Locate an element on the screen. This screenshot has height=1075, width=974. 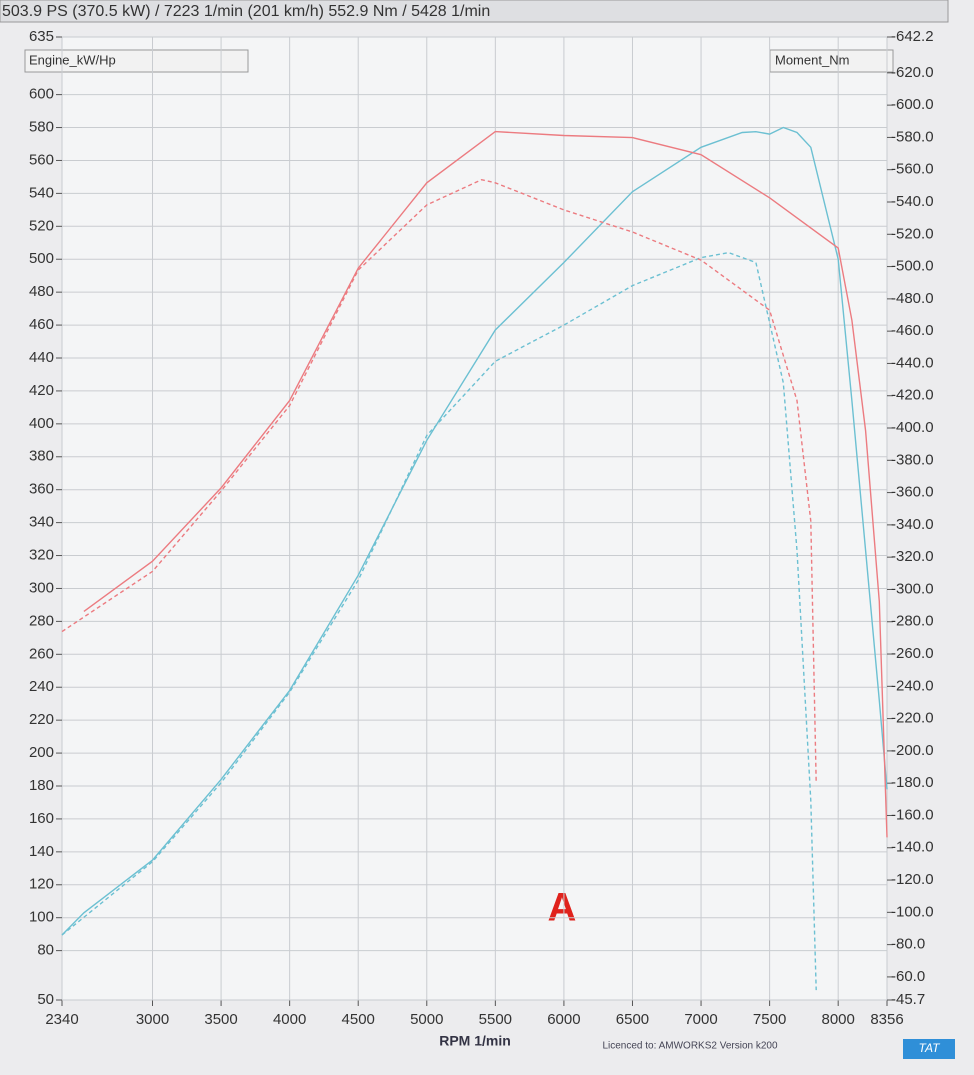
x-tick-label: 5500 is located at coordinates (495, 1019).